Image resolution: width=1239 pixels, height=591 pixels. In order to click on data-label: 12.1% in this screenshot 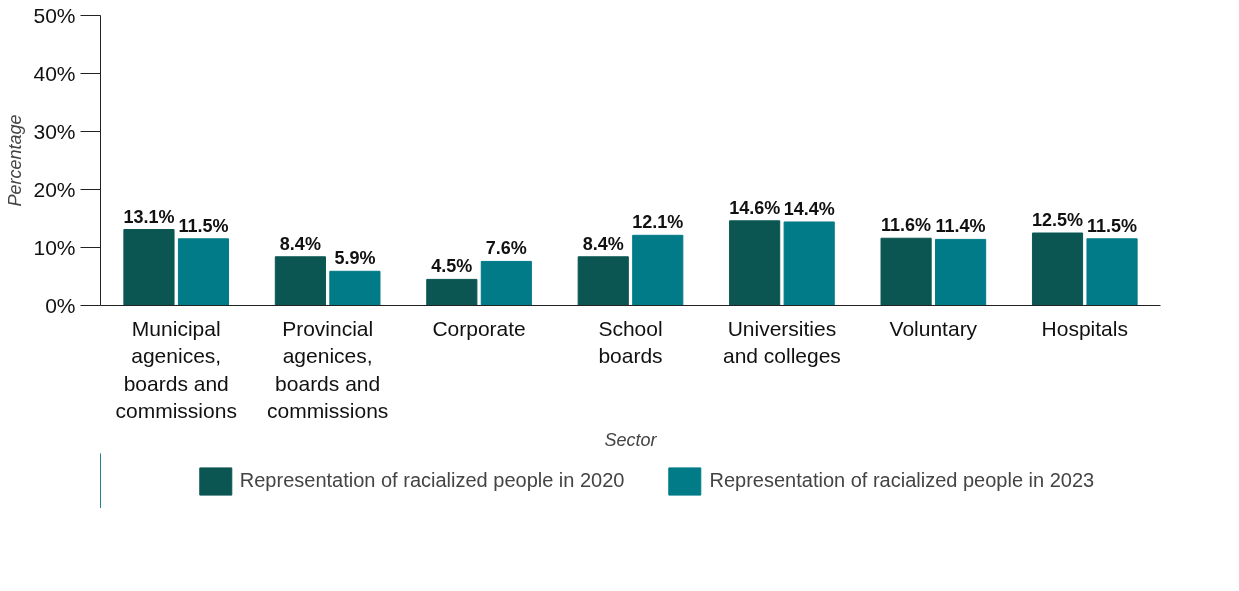, I will do `click(658, 222)`.